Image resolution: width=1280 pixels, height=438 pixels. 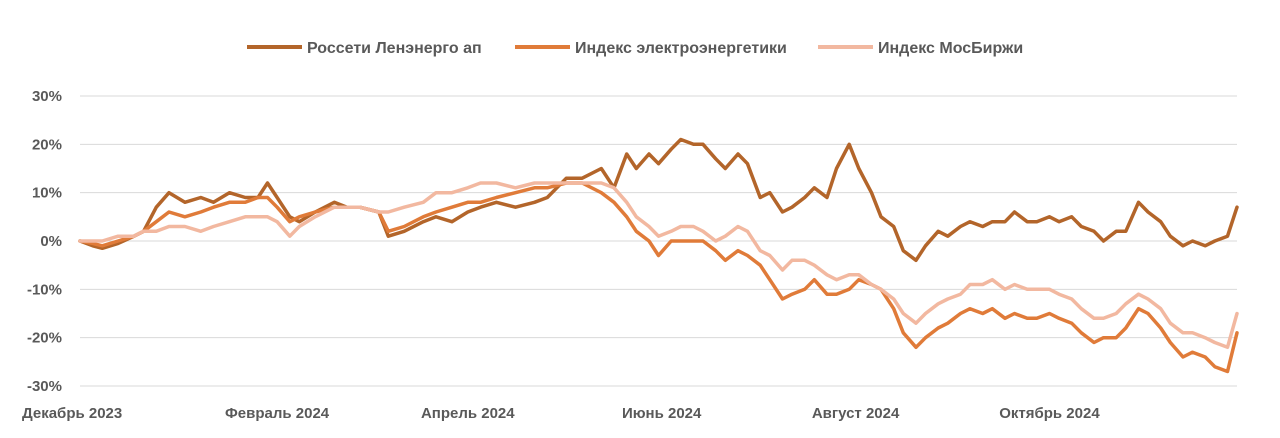 What do you see at coordinates (950, 48) in the screenshot?
I see `legend-label: Индекс МосБиржи` at bounding box center [950, 48].